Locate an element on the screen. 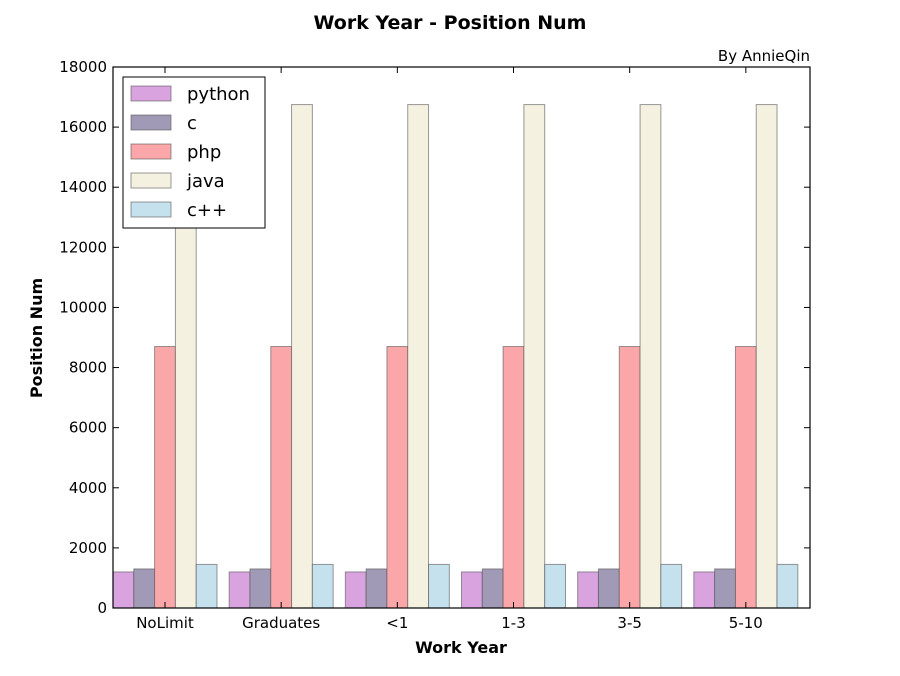  x-tick-label: Graduates is located at coordinates (281, 623).